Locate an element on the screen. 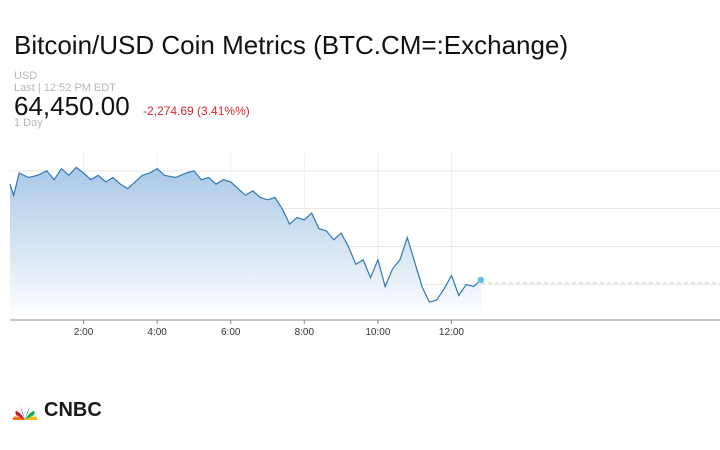 This screenshot has width=720, height=450. price-change: -2,274.69 (3.41%%) is located at coordinates (196, 111).